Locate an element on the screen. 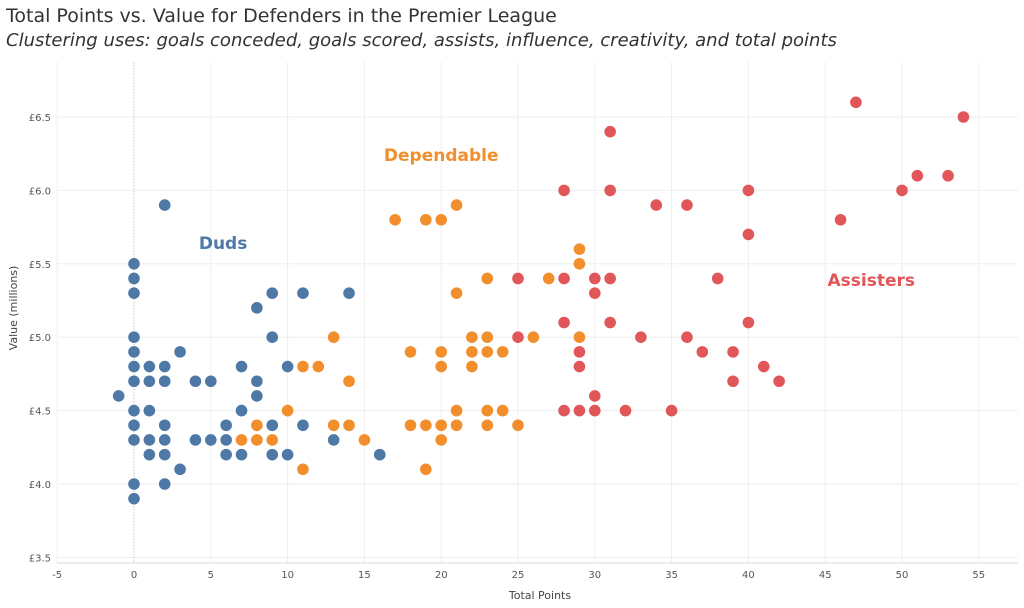 This screenshot has width=1024, height=608. x-tick-label: 0 is located at coordinates (134, 575).